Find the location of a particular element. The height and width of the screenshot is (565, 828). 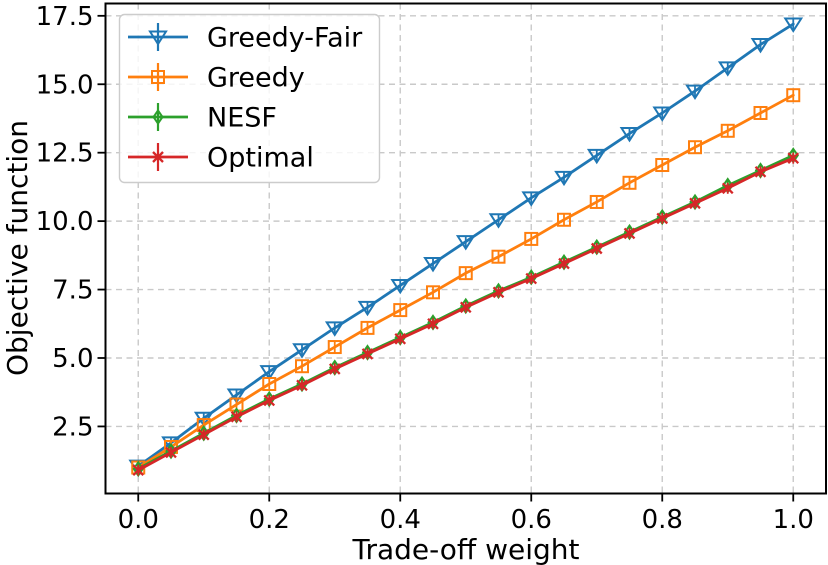

y-tick-label: 7.5 is located at coordinates (72, 291).